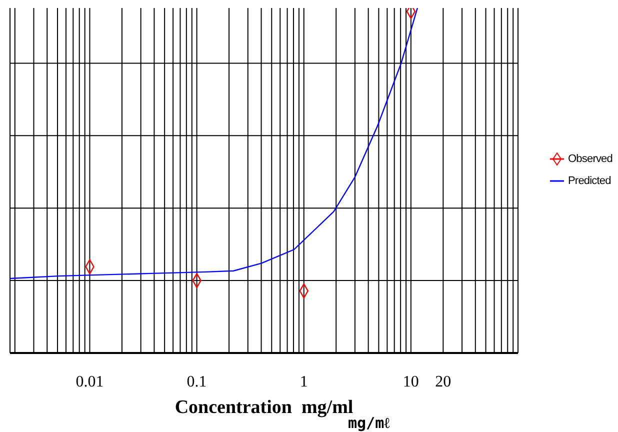 The height and width of the screenshot is (432, 618). What do you see at coordinates (196, 381) in the screenshot?
I see `x-tick-label: 0.1` at bounding box center [196, 381].